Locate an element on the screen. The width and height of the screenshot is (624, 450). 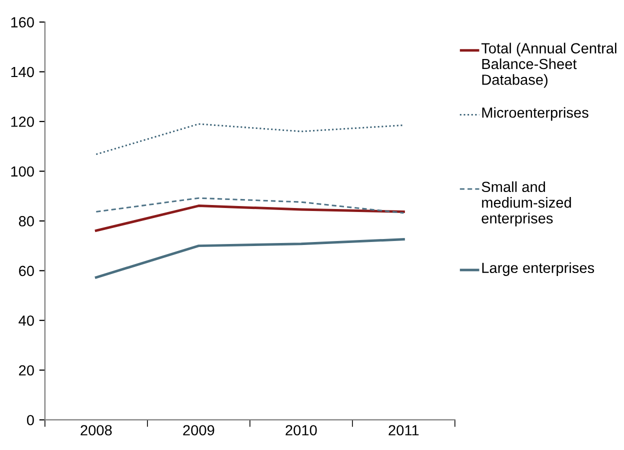
x-tick-label: 2011 is located at coordinates (403, 430).